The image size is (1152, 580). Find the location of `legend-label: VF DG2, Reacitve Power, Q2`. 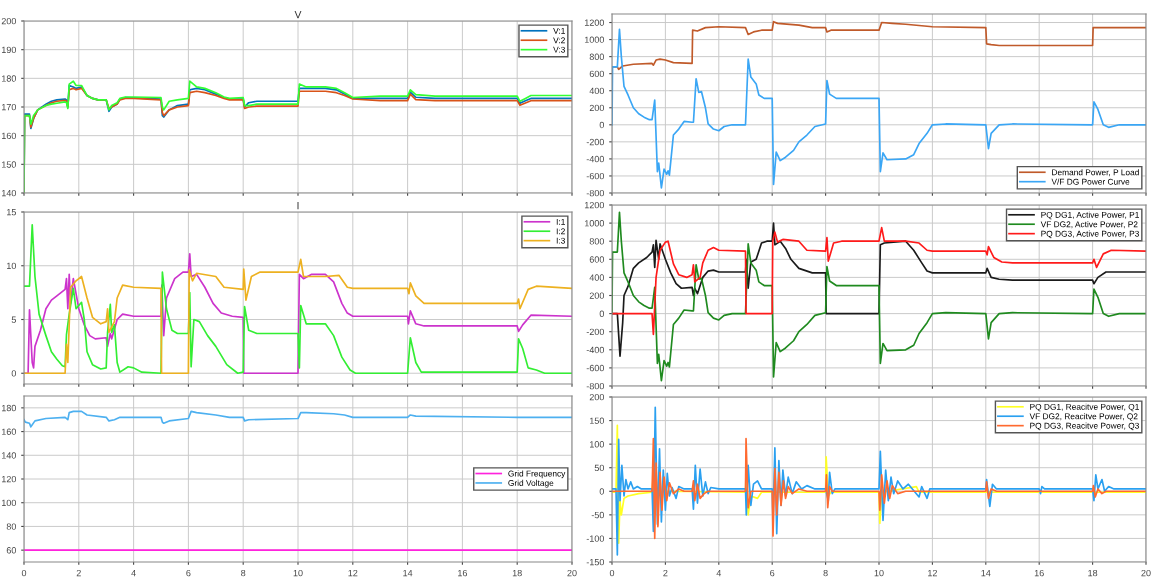

legend-label: VF DG2, Reacitve Power, Q2 is located at coordinates (1083, 417).